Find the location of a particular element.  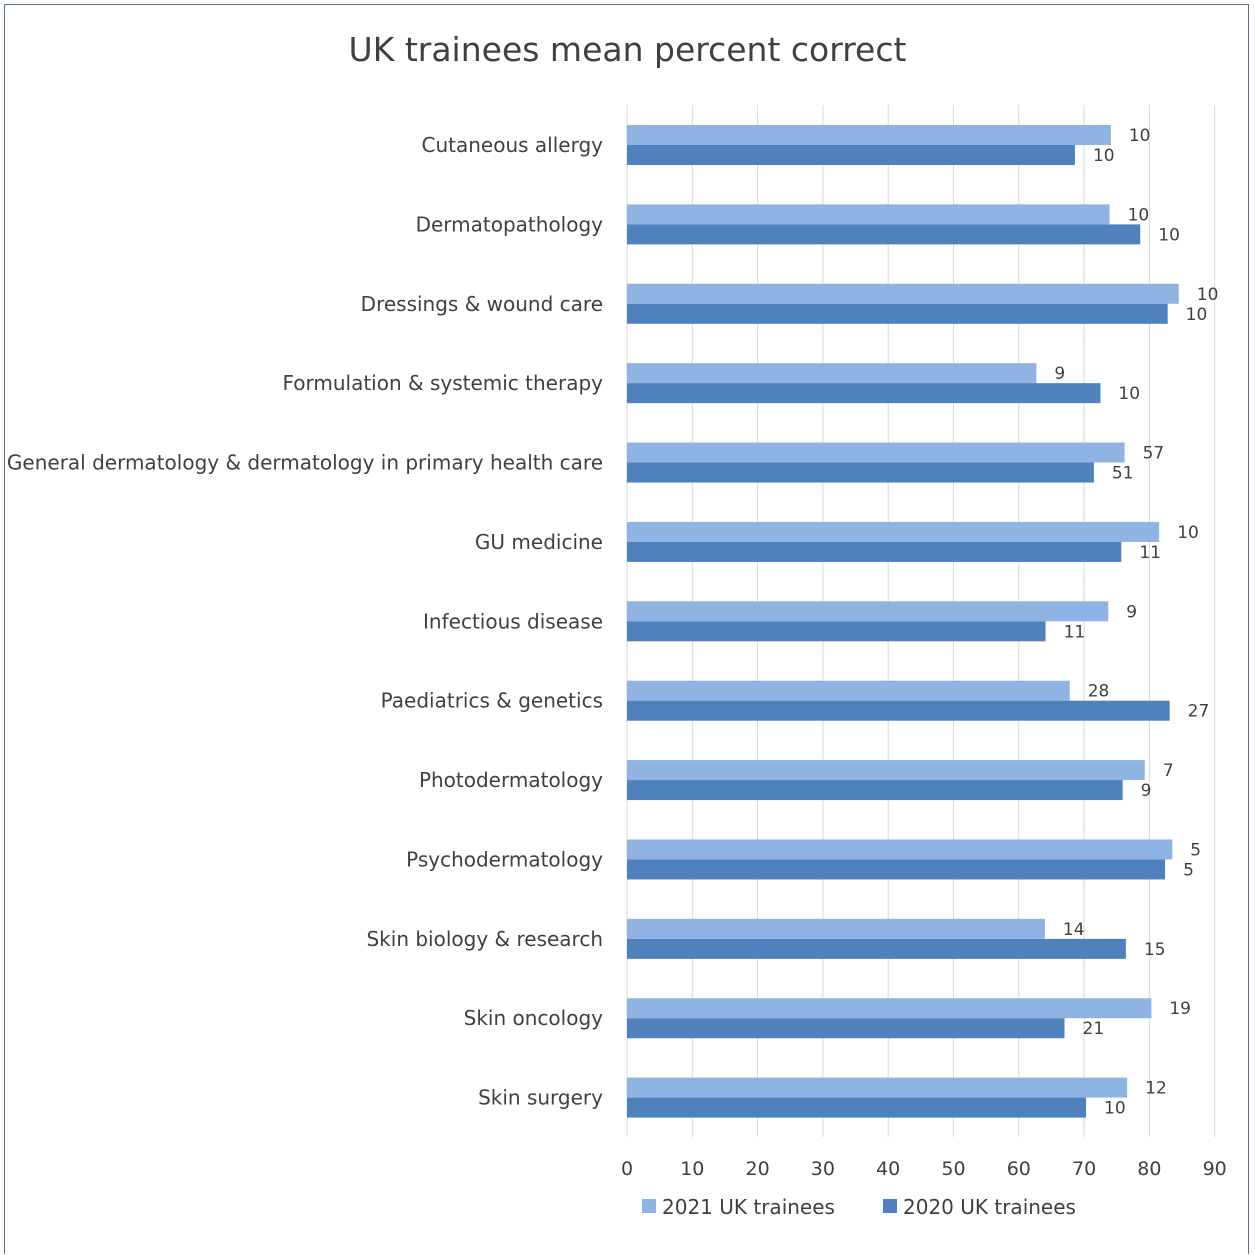

category-label: Infectious disease is located at coordinates (513, 621).